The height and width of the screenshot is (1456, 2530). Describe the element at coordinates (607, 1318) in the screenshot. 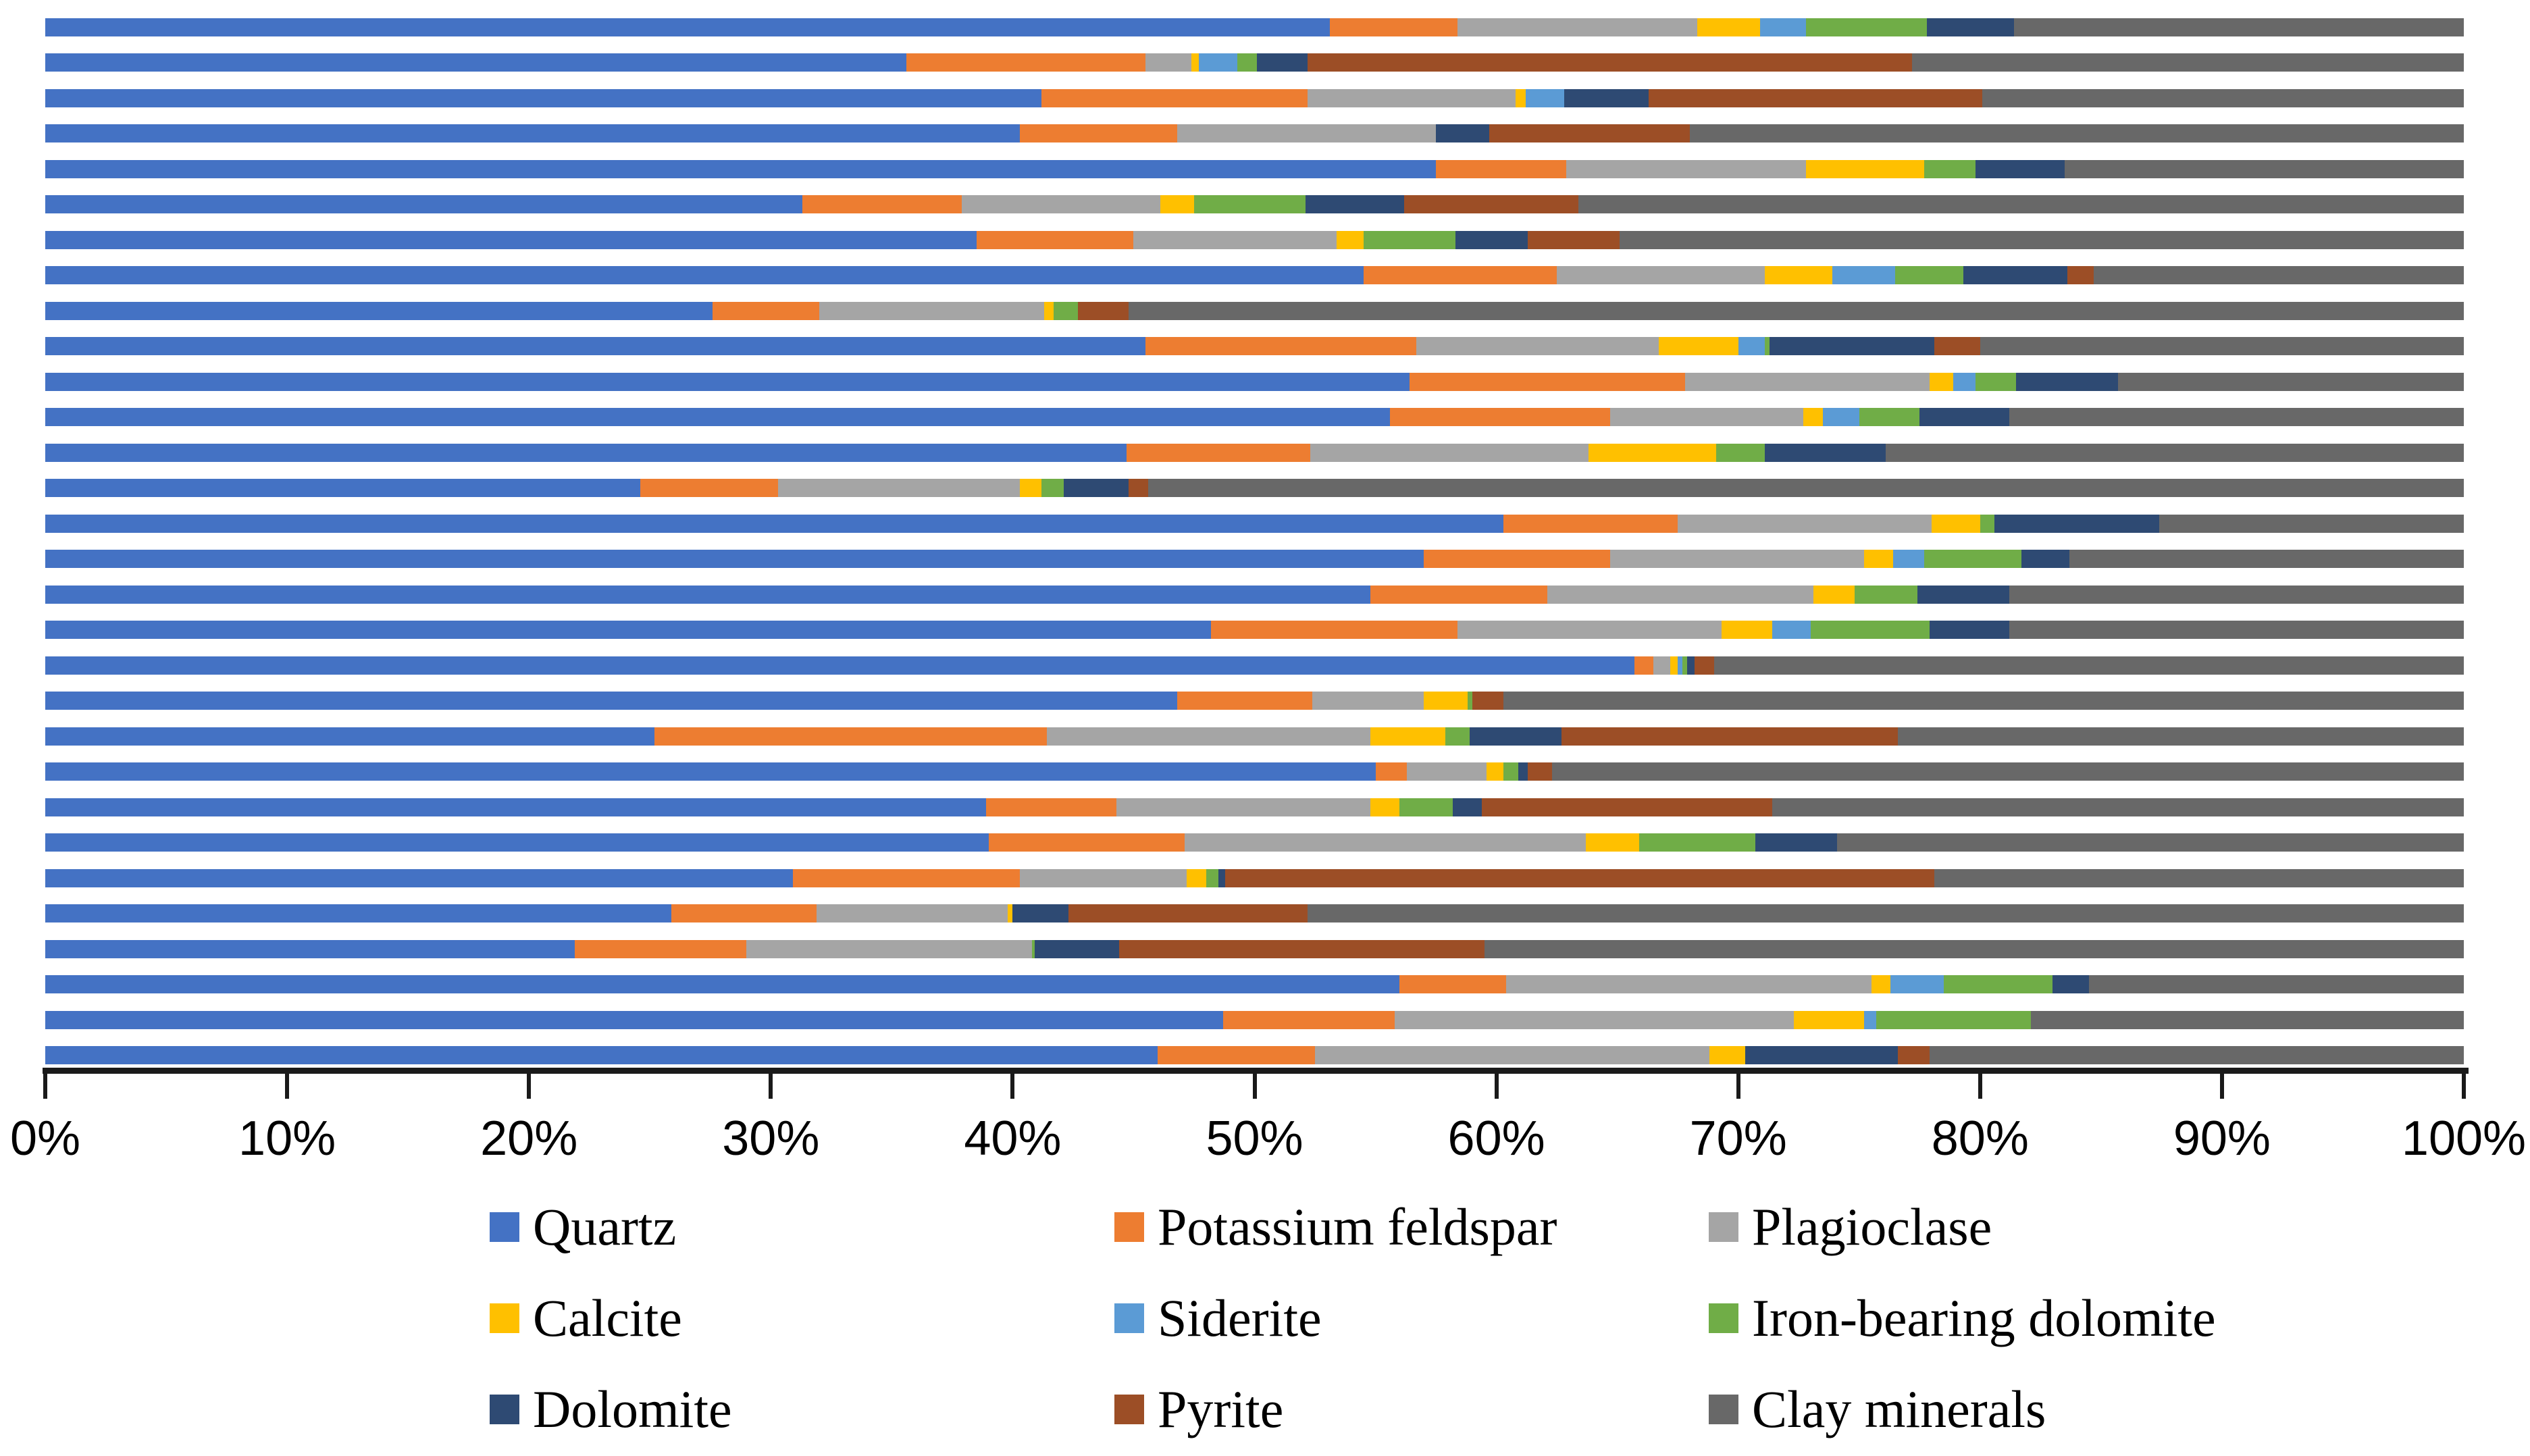

I see `legend-label-calcite: Calcite` at that location.